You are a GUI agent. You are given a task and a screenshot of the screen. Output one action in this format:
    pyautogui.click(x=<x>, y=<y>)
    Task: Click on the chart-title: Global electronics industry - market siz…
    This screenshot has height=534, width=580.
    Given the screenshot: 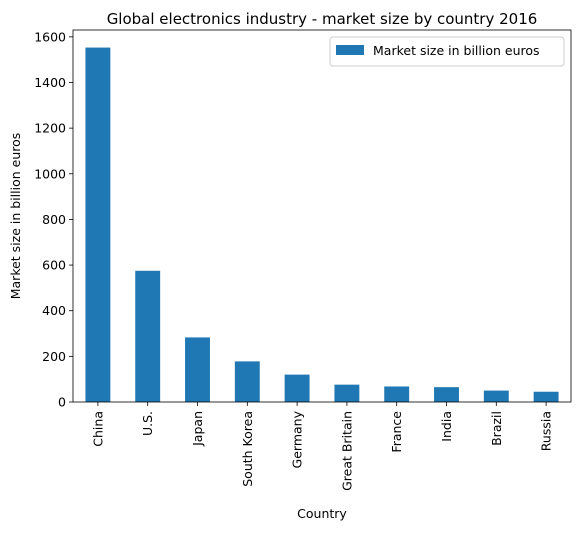 What is the action you would take?
    pyautogui.click(x=322, y=19)
    